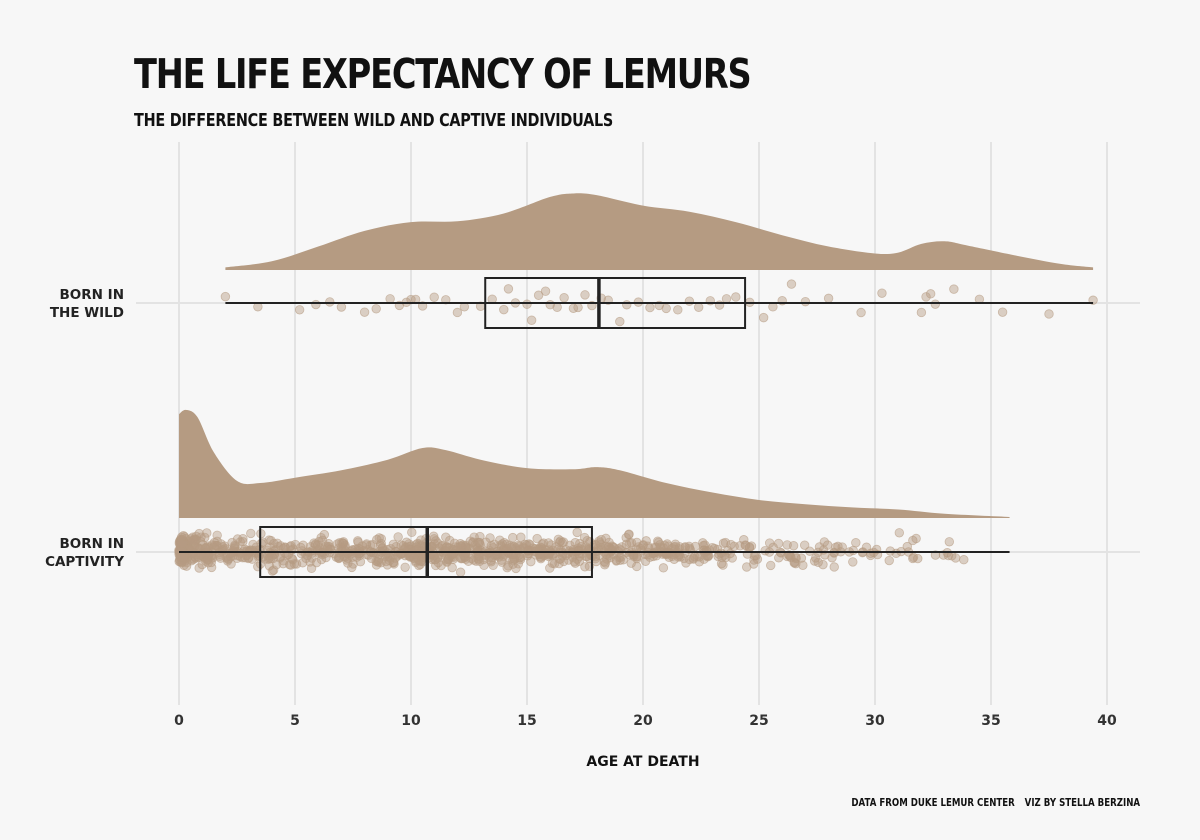  I want to click on category-label: THE WILD, so click(87, 313).